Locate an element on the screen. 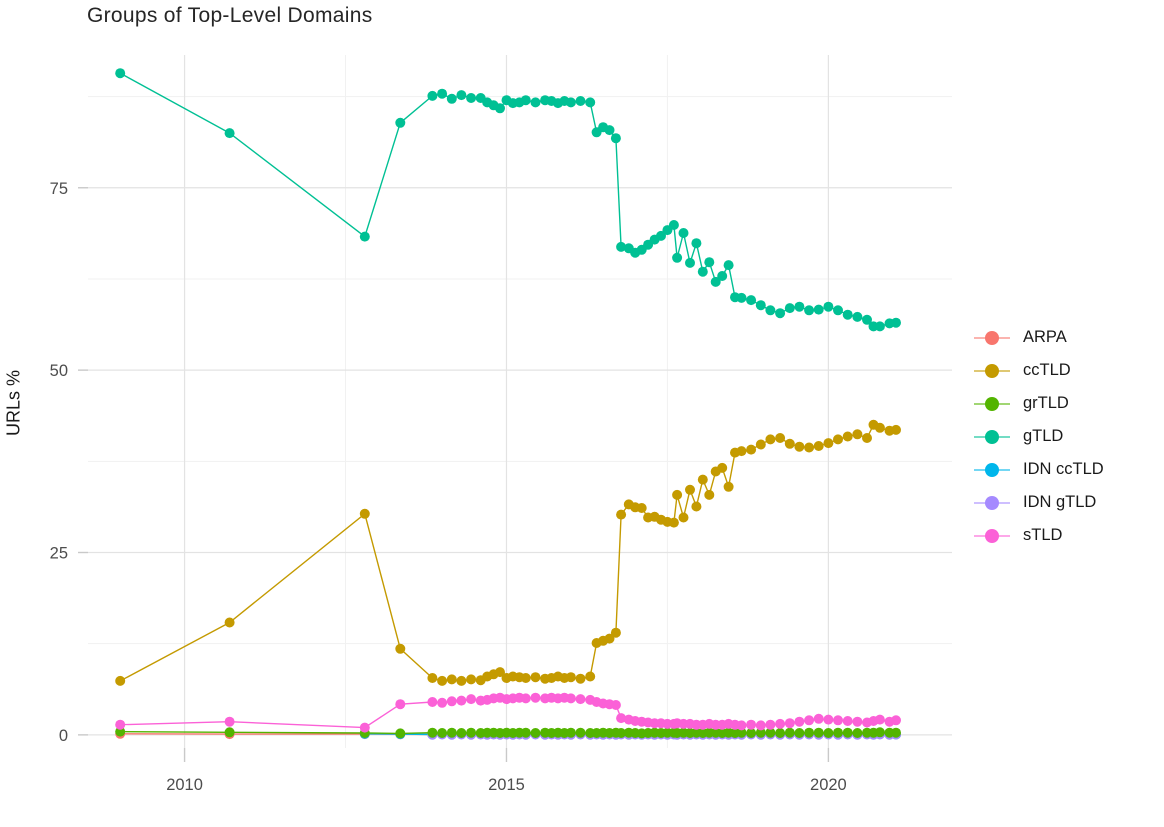  legend-label: gTLD is located at coordinates (1043, 436).